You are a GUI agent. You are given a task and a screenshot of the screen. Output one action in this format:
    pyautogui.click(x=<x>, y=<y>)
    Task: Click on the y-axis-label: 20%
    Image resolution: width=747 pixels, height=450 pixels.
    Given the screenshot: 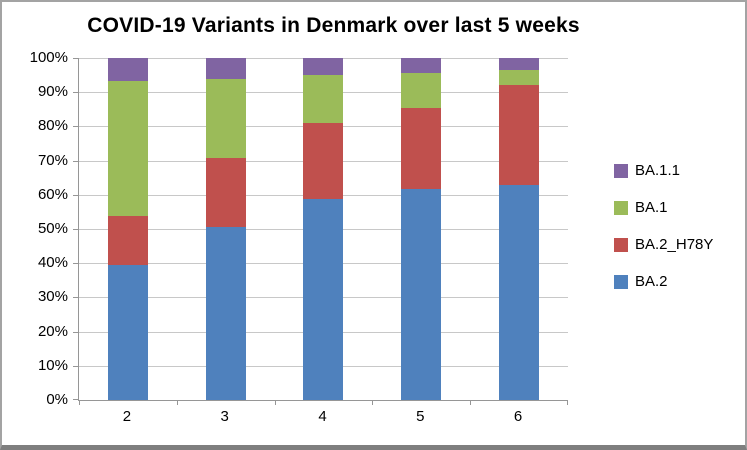 What is the action you would take?
    pyautogui.click(x=52, y=331)
    